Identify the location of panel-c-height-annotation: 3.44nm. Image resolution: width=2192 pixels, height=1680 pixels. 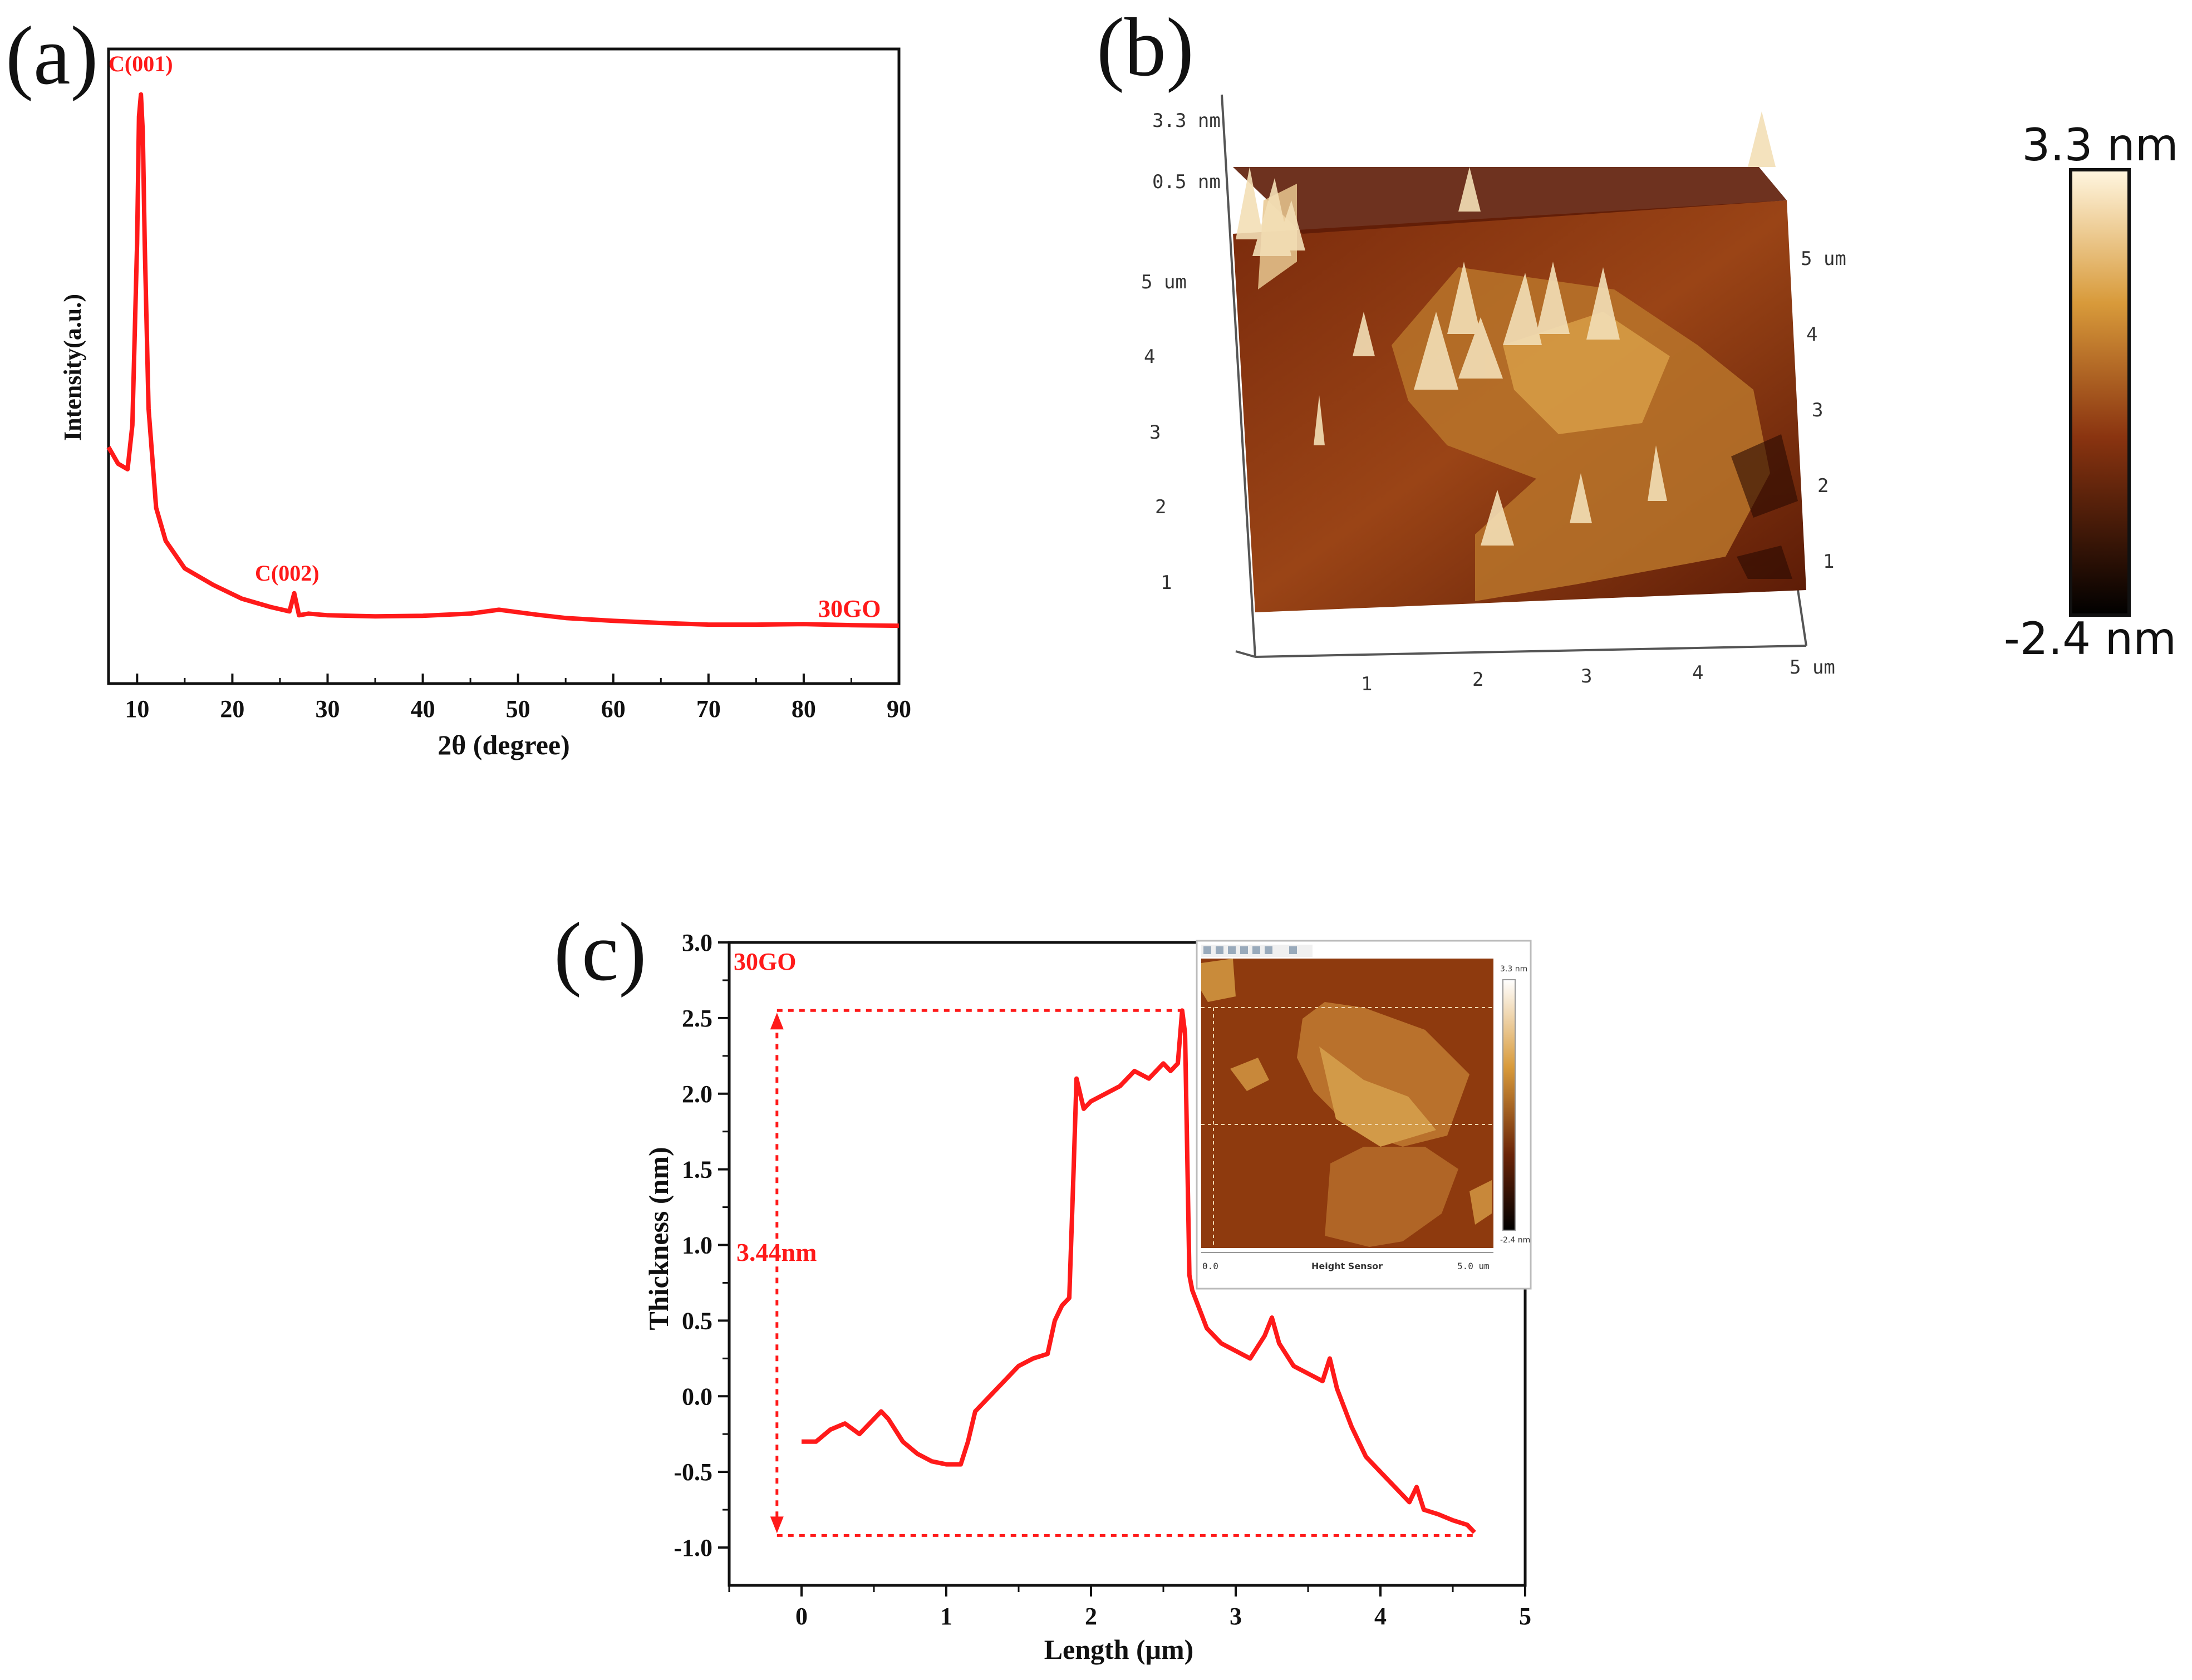
(776, 1252).